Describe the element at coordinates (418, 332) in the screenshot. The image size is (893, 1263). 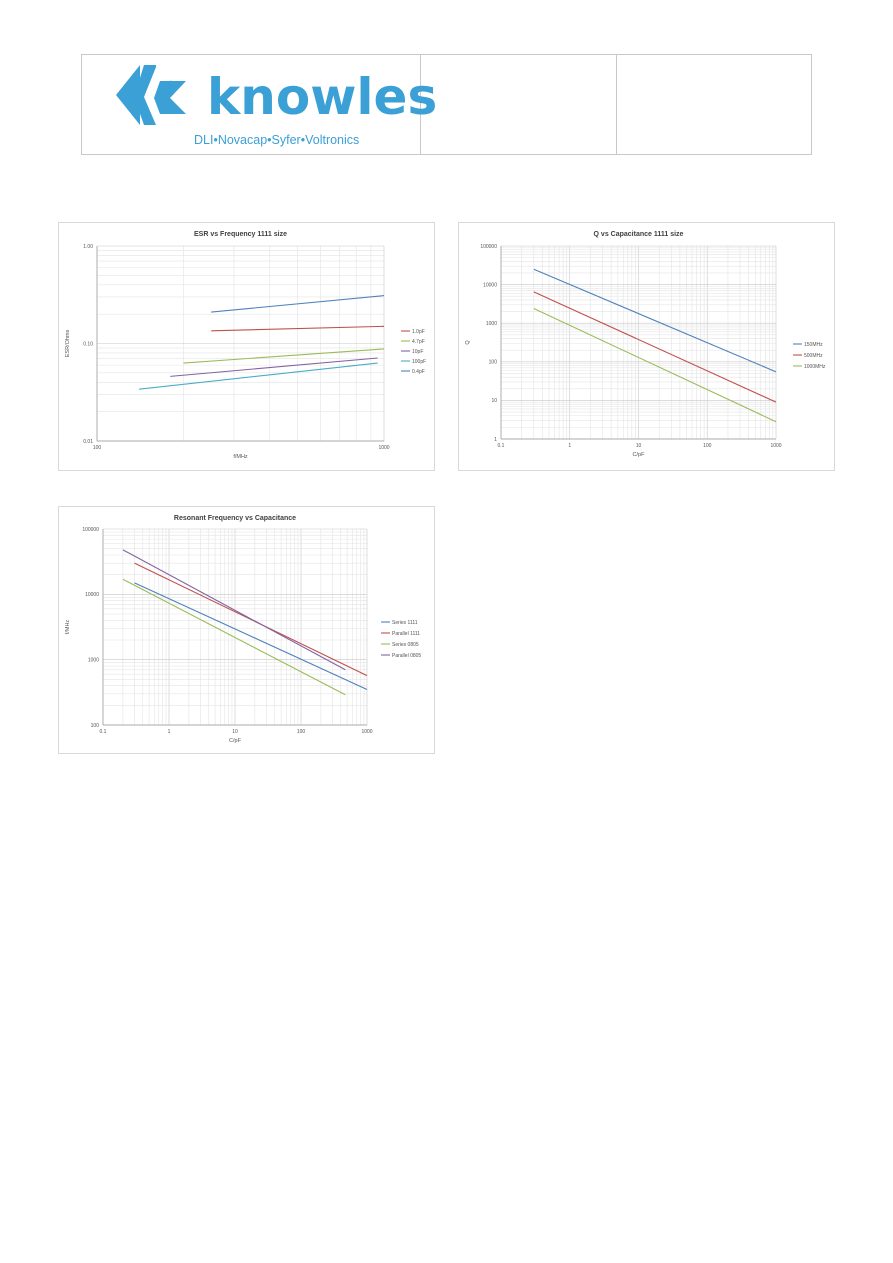
I see `legend-label: 1.0pF` at that location.